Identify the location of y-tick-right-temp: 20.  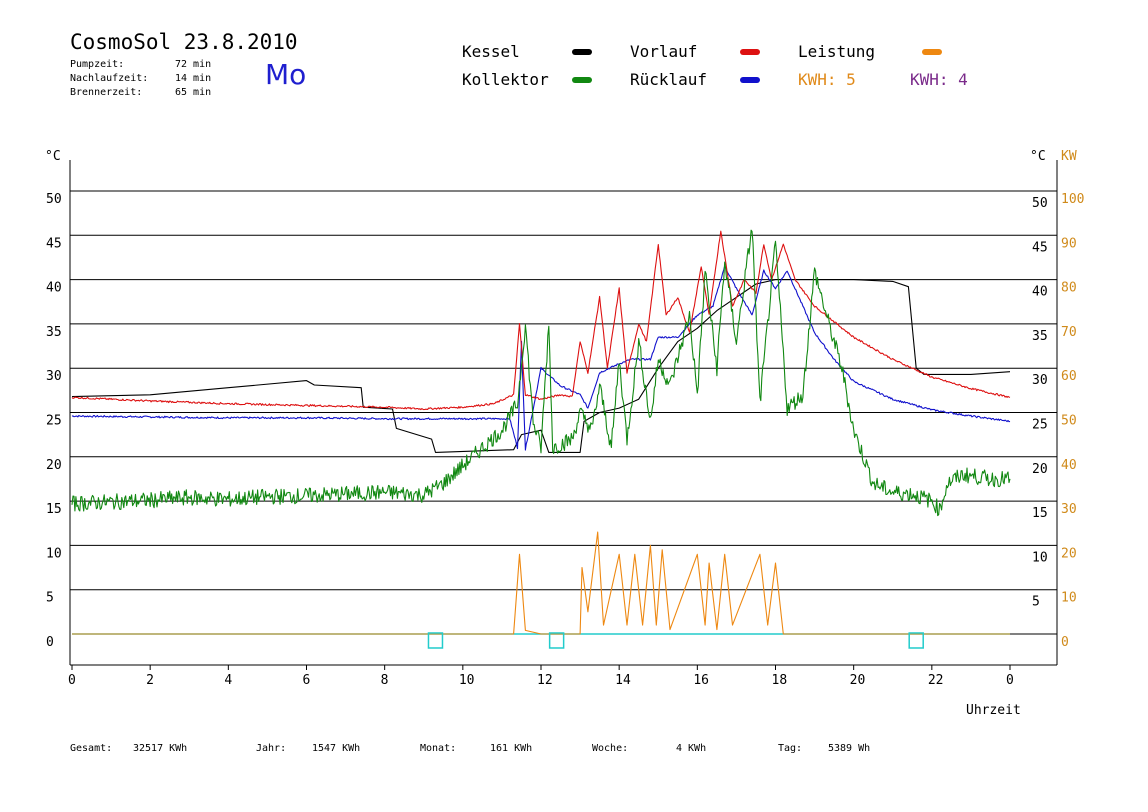
(1040, 469).